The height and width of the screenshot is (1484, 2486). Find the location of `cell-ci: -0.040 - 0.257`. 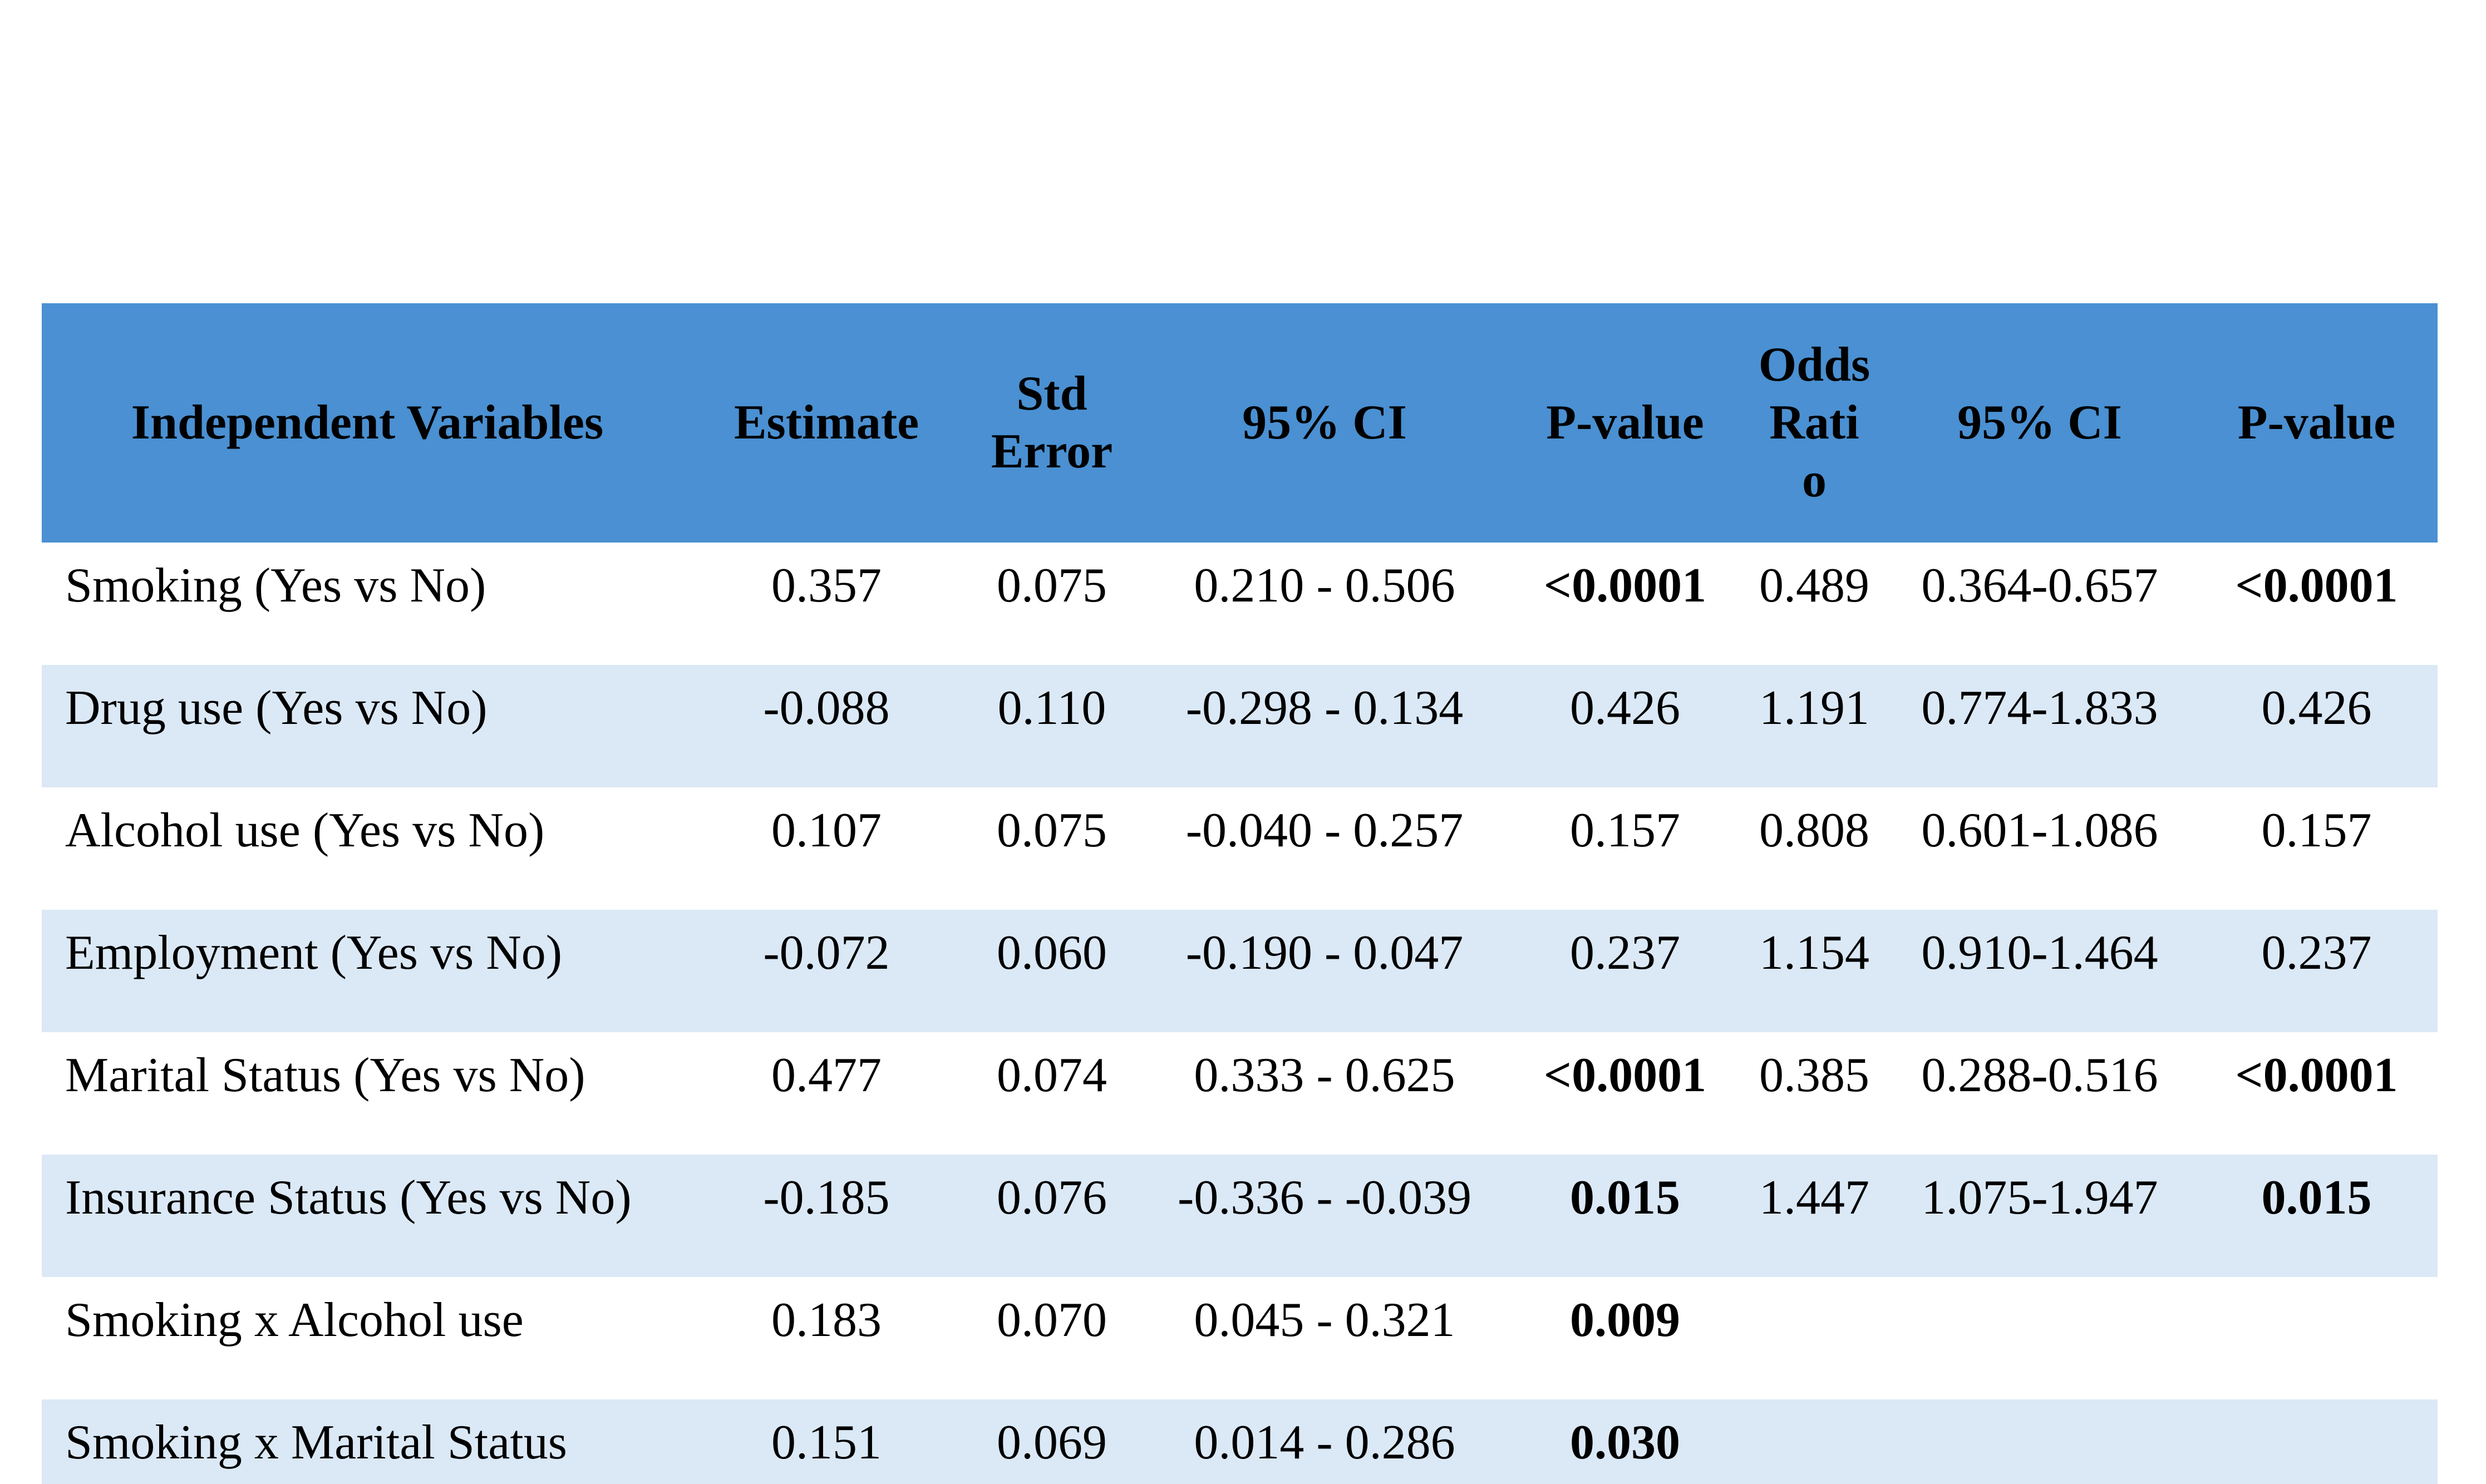

cell-ci: -0.040 - 0.257 is located at coordinates (1324, 830).